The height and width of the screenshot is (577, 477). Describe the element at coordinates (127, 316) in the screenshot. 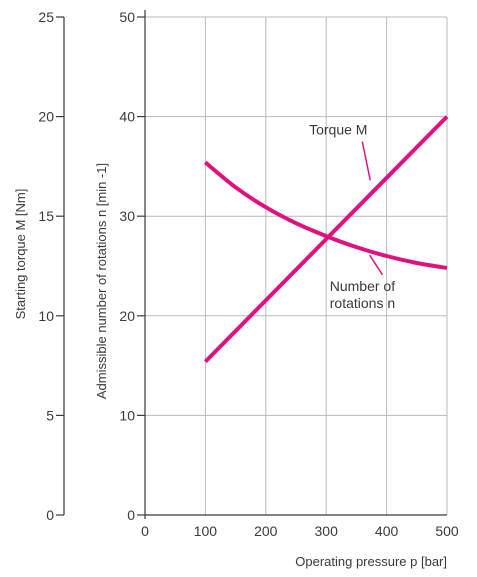

I see `y-right-tick-label: 20` at that location.